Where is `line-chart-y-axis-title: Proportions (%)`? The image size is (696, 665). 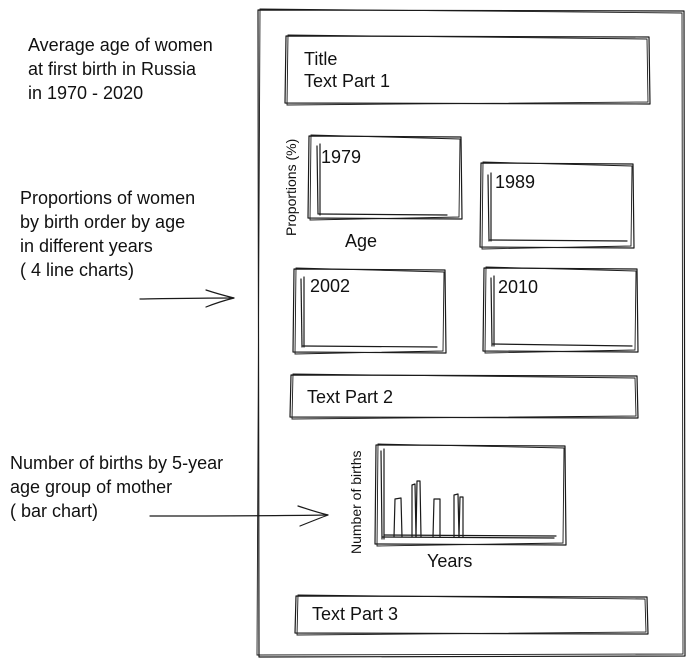
line-chart-y-axis-title: Proportions (%) is located at coordinates (291, 187).